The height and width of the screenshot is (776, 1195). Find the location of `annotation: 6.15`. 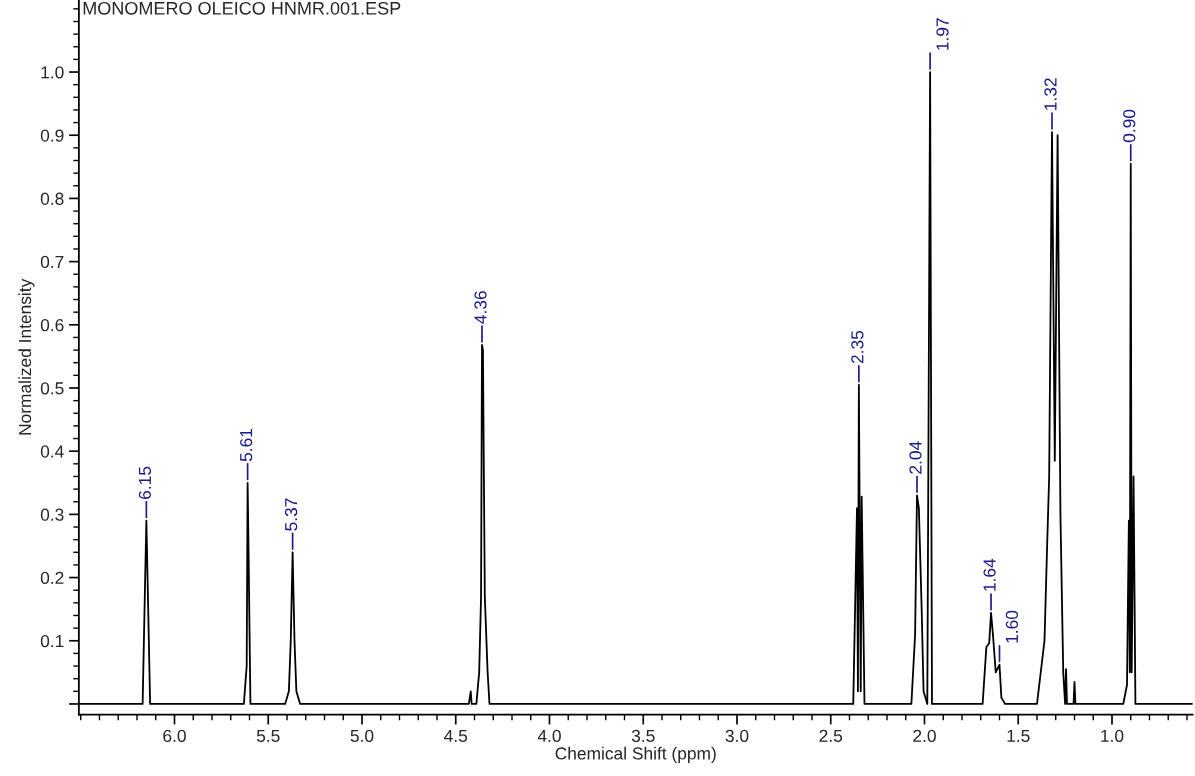

annotation: 6.15 is located at coordinates (145, 482).